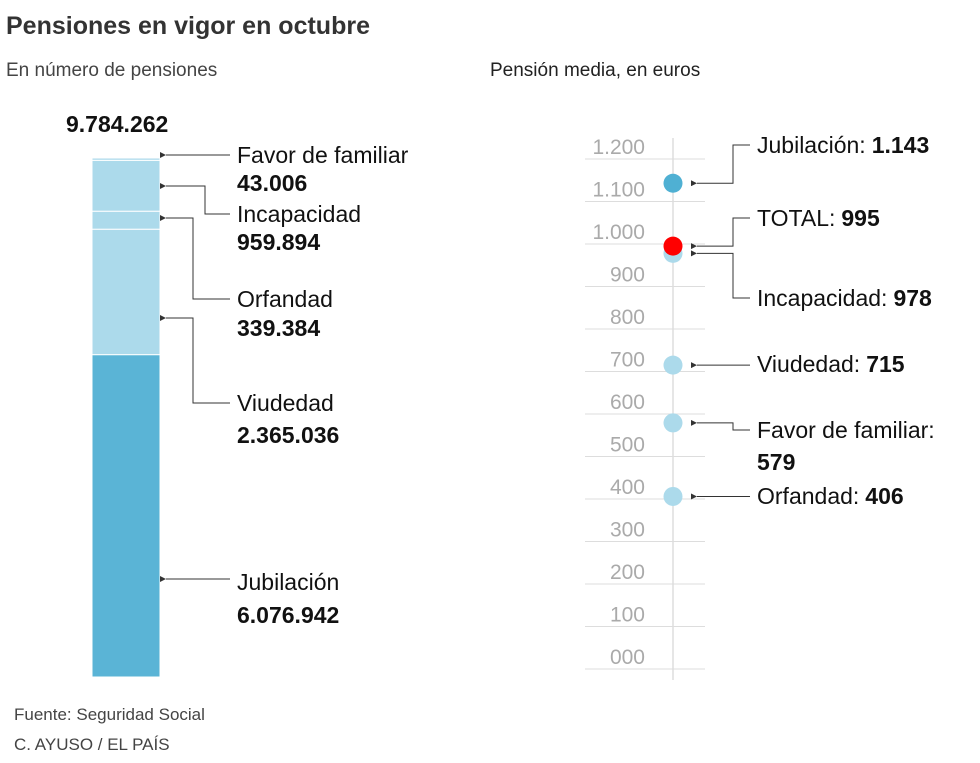 The width and height of the screenshot is (980, 763). What do you see at coordinates (811, 145) in the screenshot?
I see `category-label: Jubilación:` at bounding box center [811, 145].